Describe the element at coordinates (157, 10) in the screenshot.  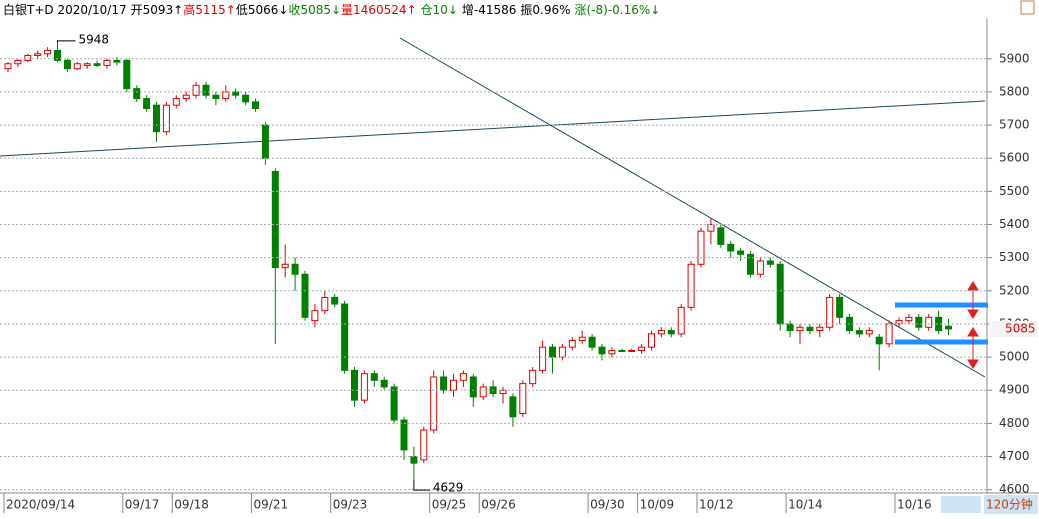
I see `header-item: 开5093↑` at that location.